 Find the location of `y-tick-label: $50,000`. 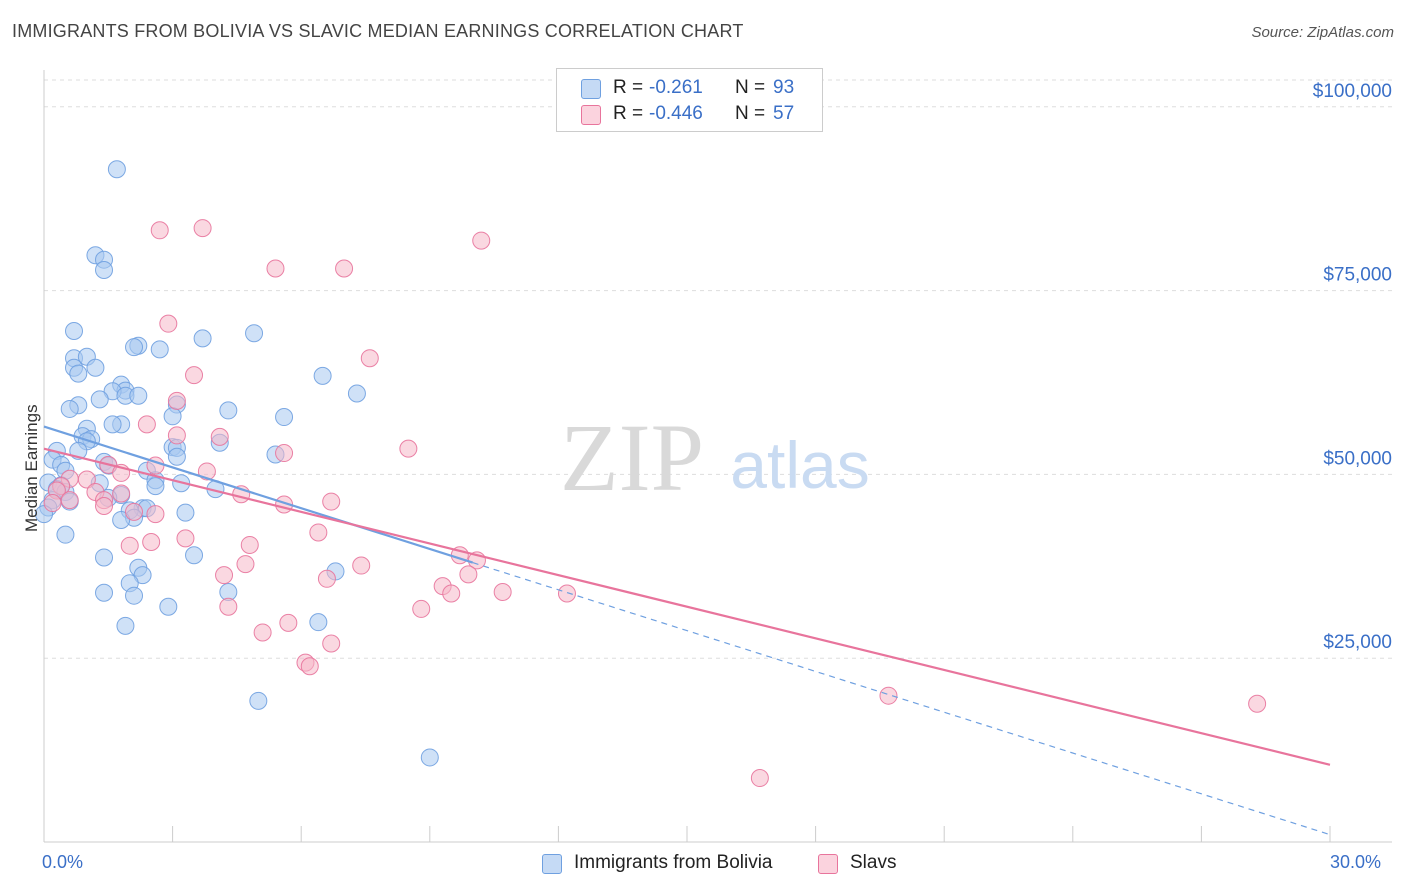

y-tick-label: $50,000 is located at coordinates (1357, 458).